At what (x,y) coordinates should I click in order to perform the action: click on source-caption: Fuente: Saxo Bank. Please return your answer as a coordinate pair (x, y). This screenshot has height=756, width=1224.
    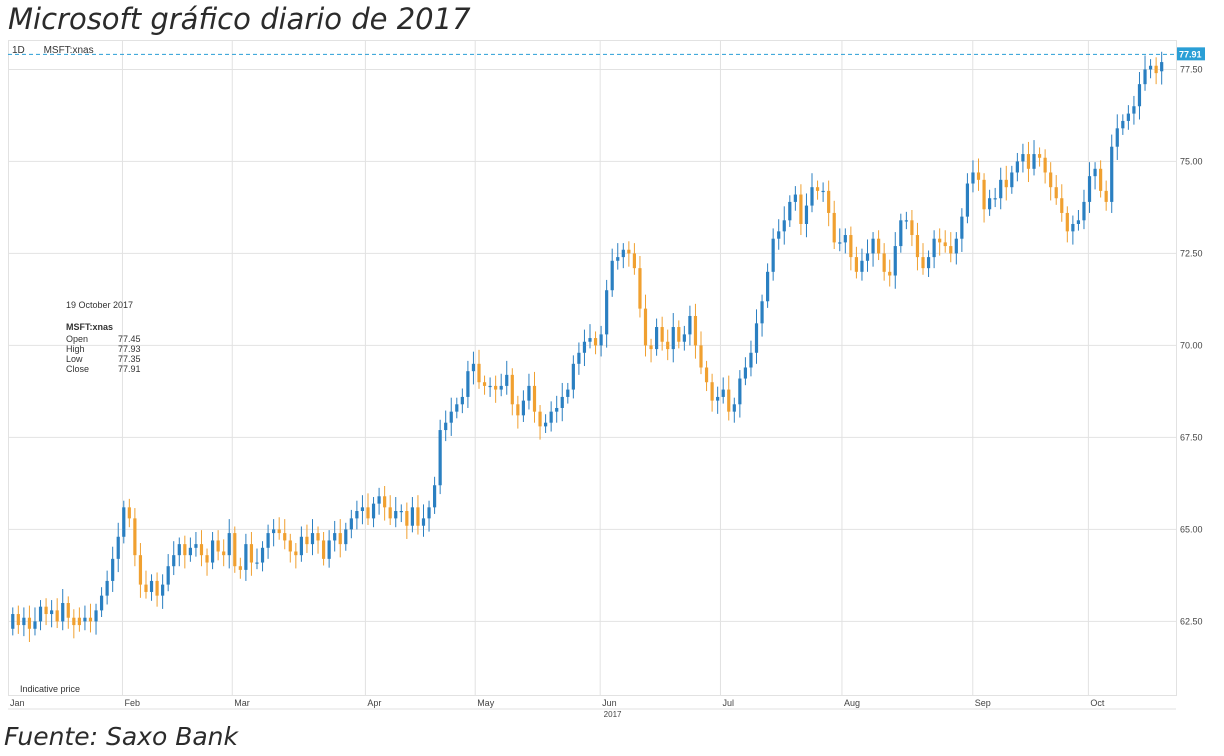
    Looking at the image, I should click on (121, 736).